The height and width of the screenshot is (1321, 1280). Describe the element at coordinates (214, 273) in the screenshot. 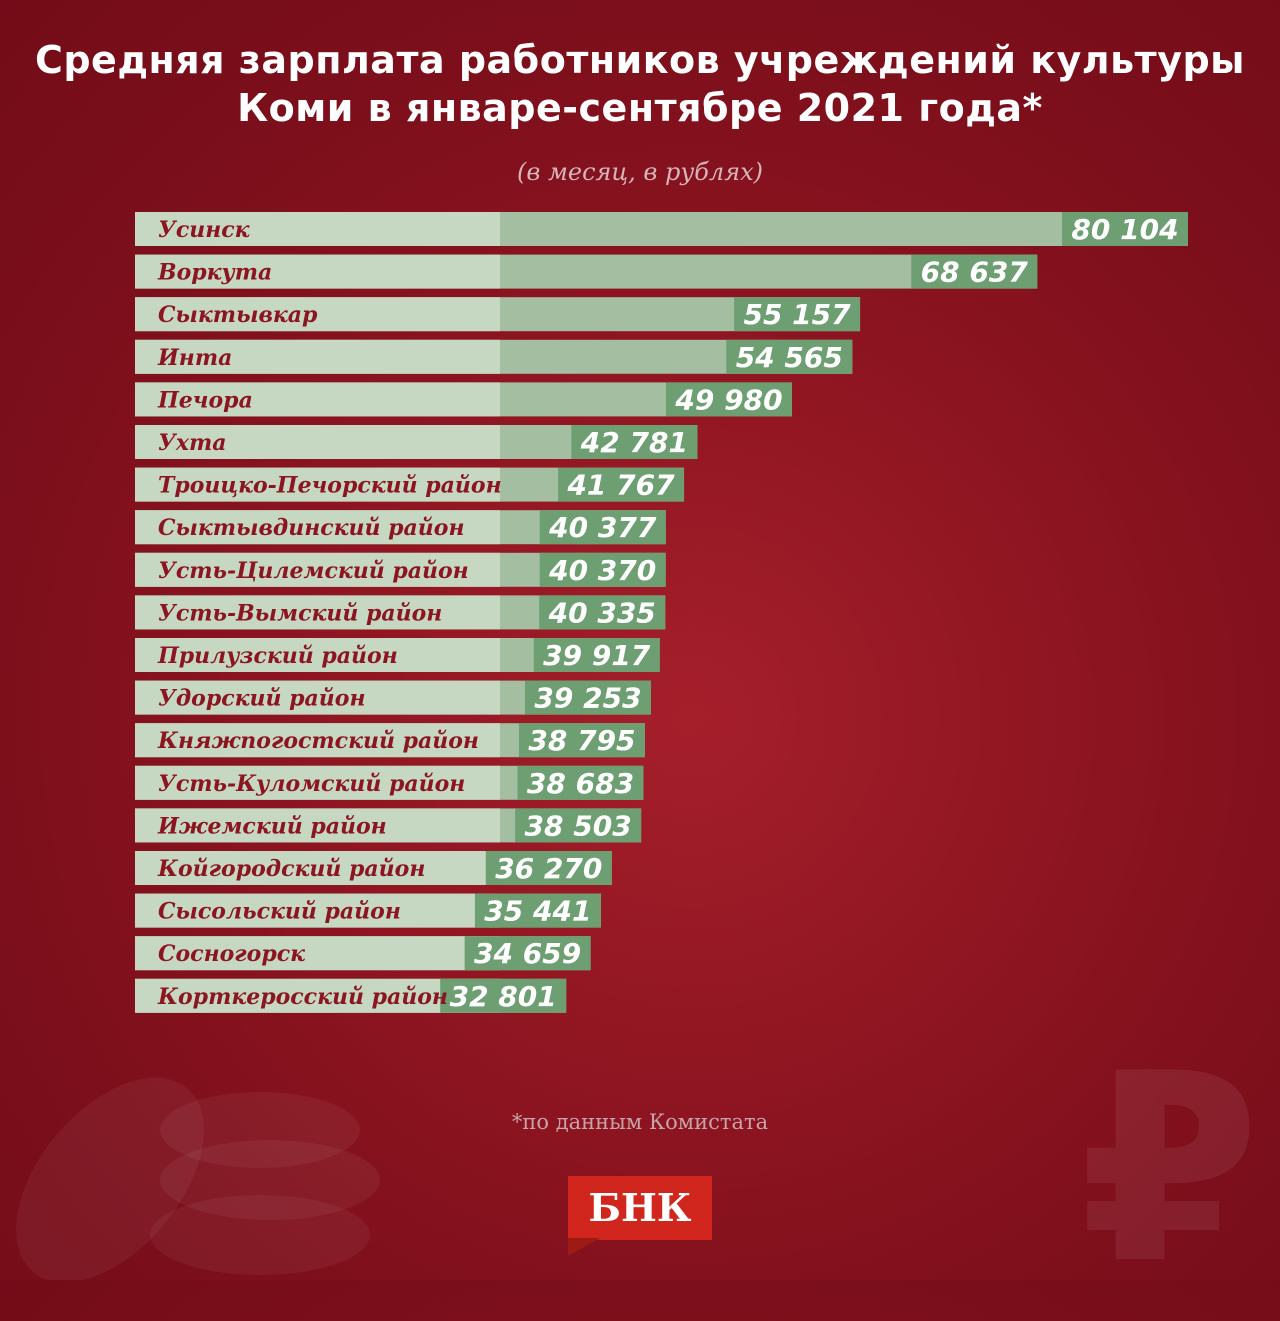

I see `category-label: Воркута` at that location.